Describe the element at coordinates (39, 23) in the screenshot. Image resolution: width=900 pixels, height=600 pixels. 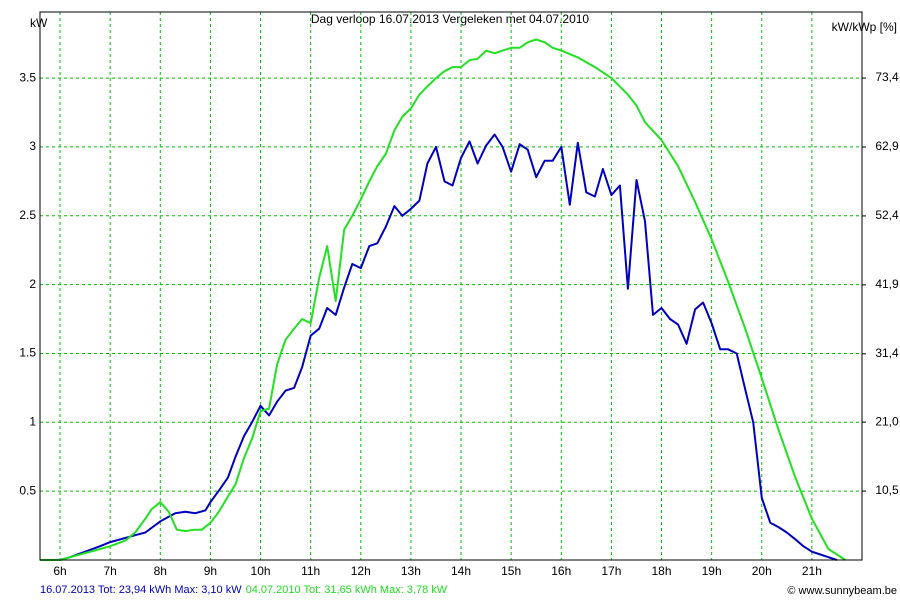
I see `y-axis-label: kW` at that location.